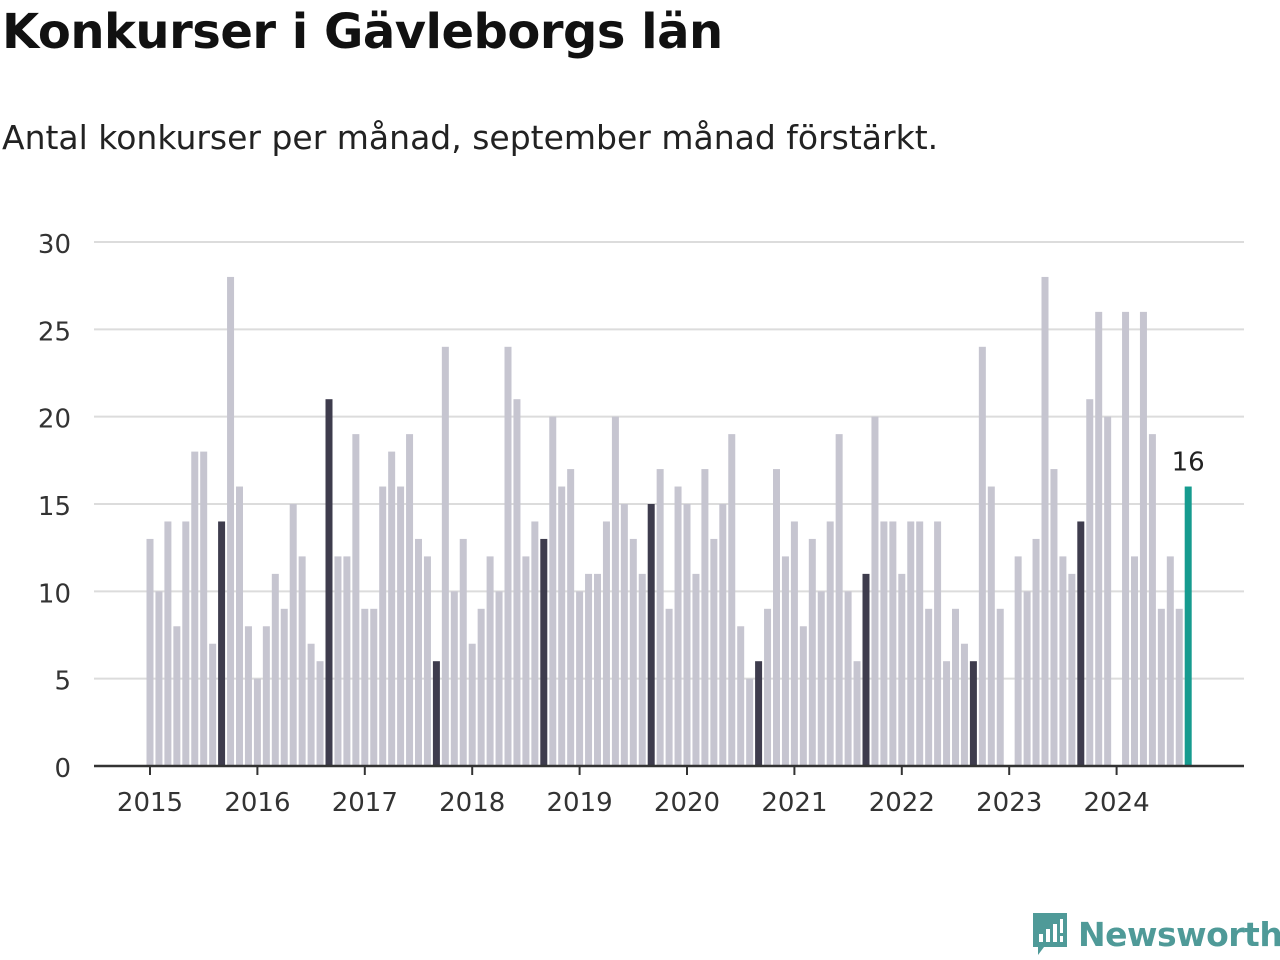 The height and width of the screenshot is (960, 1280). I want to click on x-tick-label: 2021, so click(794, 803).